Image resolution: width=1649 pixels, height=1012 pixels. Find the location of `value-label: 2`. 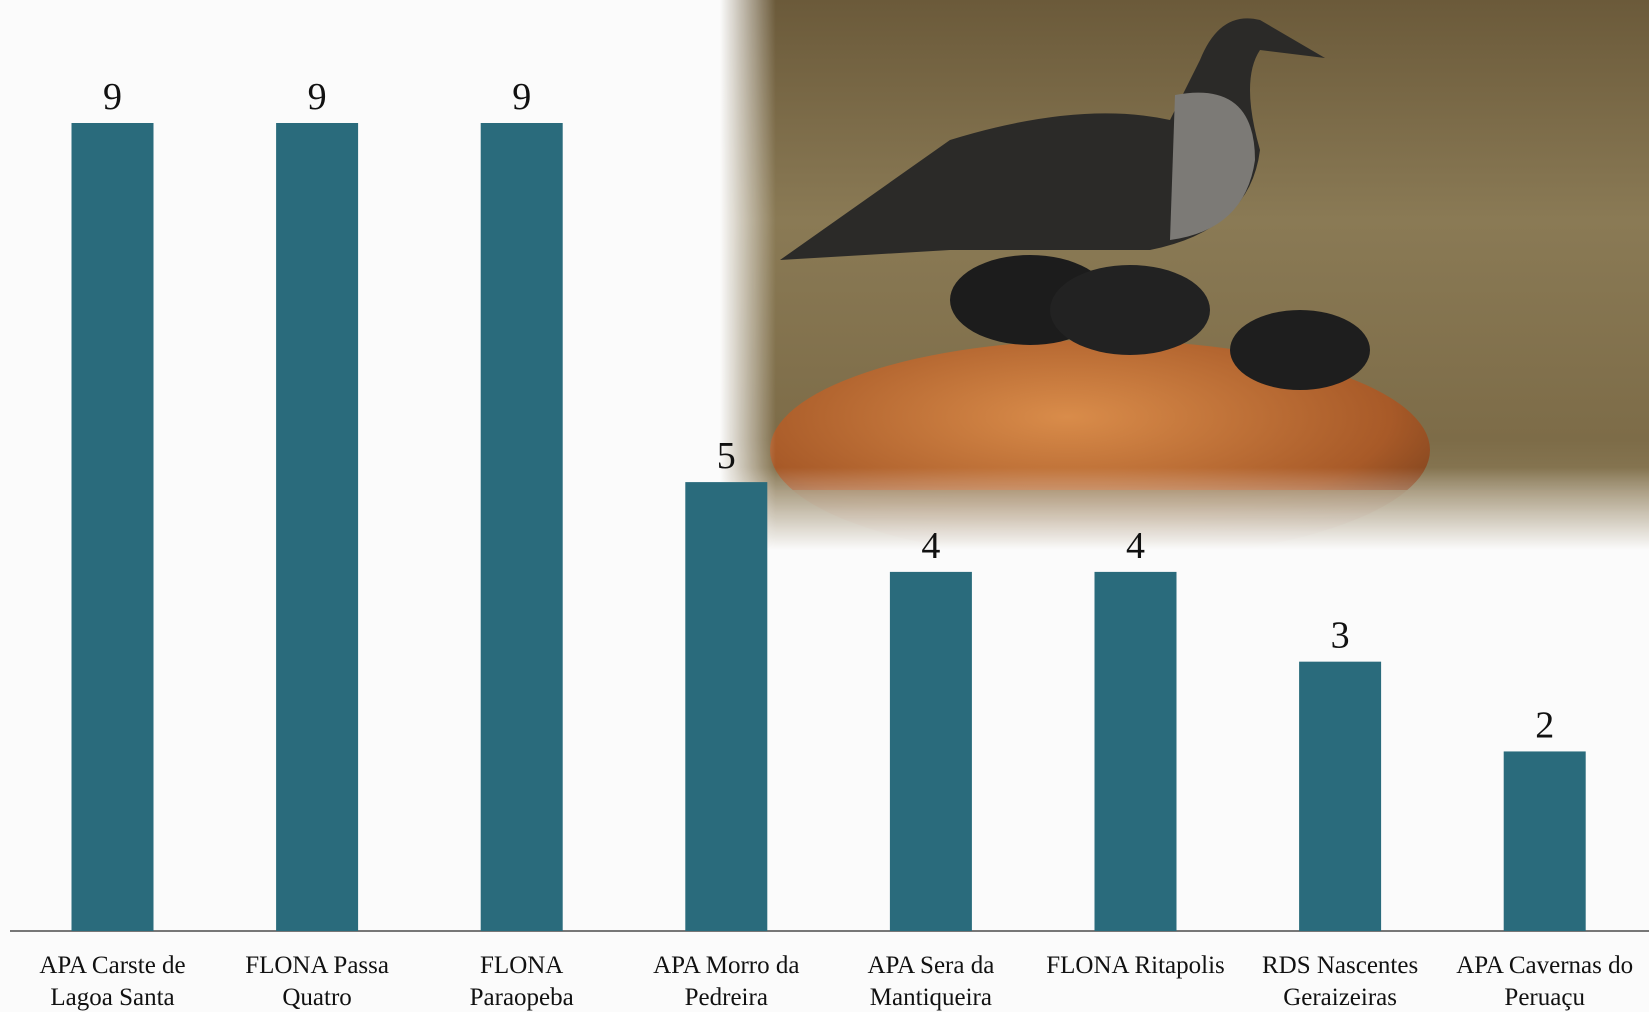

value-label: 2 is located at coordinates (1544, 725).